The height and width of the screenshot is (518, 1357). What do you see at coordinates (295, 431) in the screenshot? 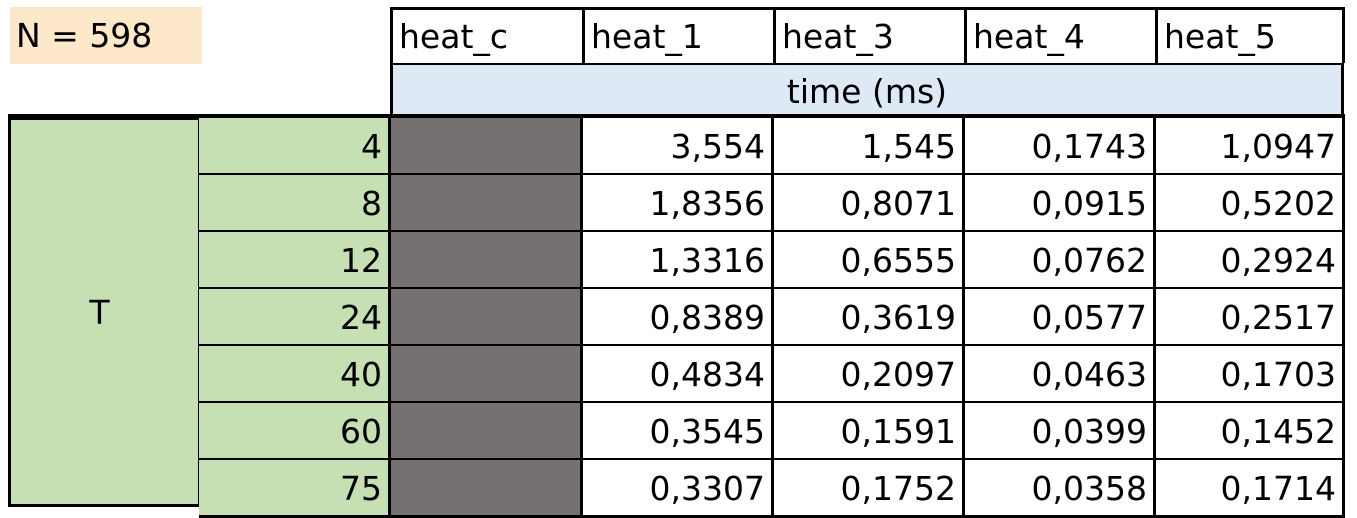
I see `row-t-value: 60` at bounding box center [295, 431].